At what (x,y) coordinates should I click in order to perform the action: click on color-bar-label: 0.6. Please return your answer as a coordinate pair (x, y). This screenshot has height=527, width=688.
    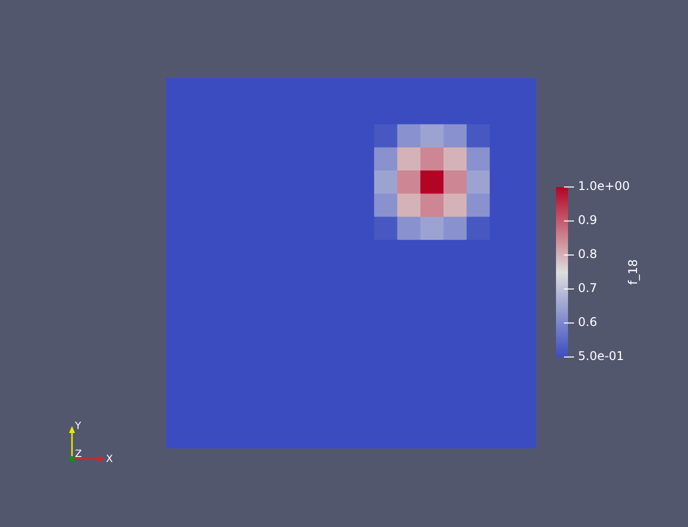
    Looking at the image, I should click on (588, 322).